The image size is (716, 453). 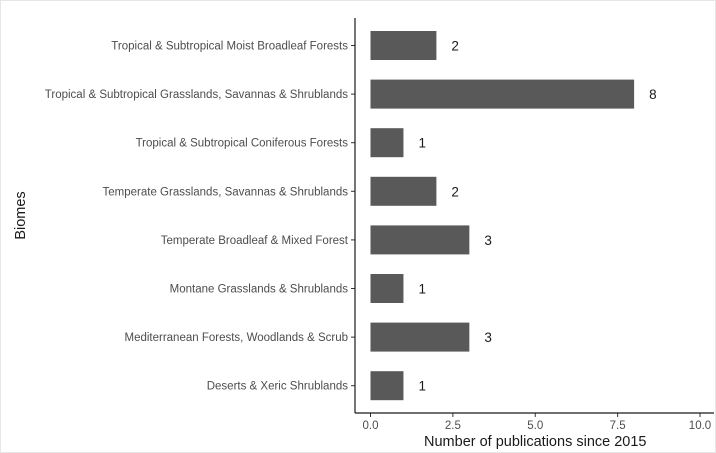 I want to click on x-tick-label: 10.0, so click(x=700, y=426).